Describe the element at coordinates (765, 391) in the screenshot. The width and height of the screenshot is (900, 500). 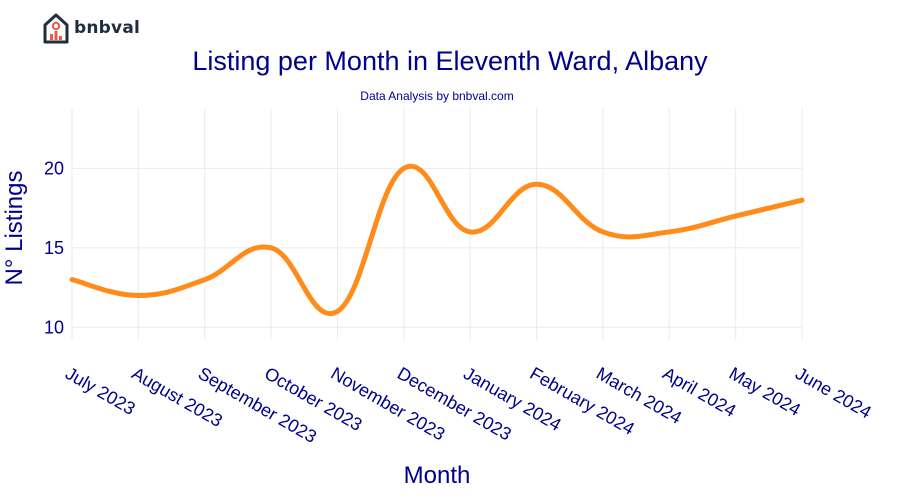
I see `x-tick-label: May 2024` at that location.